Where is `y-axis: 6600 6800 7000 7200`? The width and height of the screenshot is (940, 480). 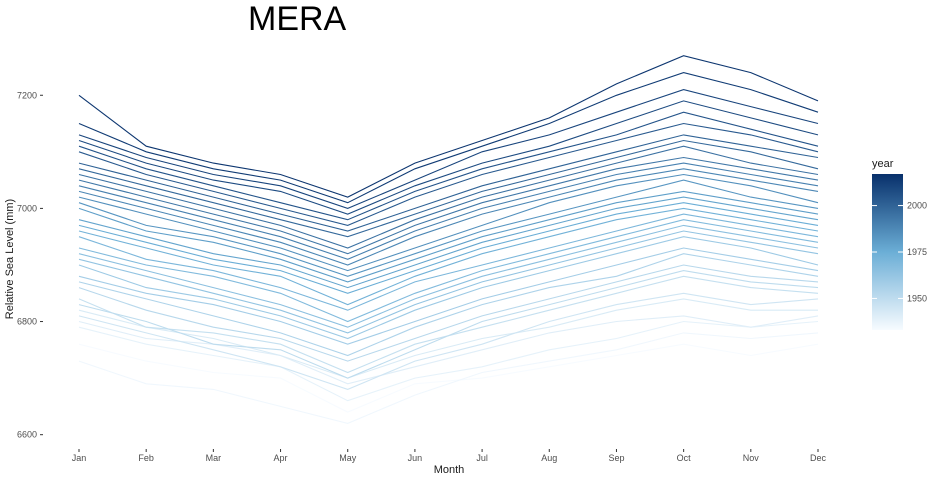
y-axis: 6600 6800 7000 7200 is located at coordinates (30, 265).